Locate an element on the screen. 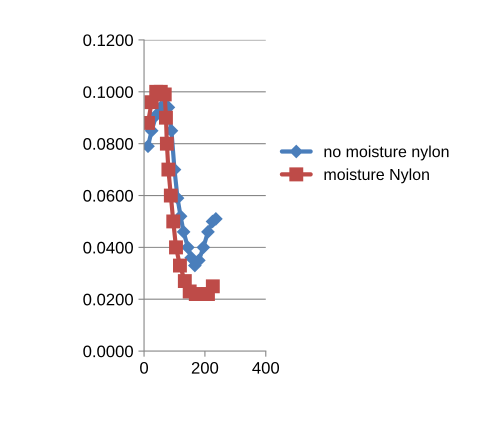 Image resolution: width=485 pixels, height=434 pixels. legend-label: no moisture nylon is located at coordinates (386, 153).